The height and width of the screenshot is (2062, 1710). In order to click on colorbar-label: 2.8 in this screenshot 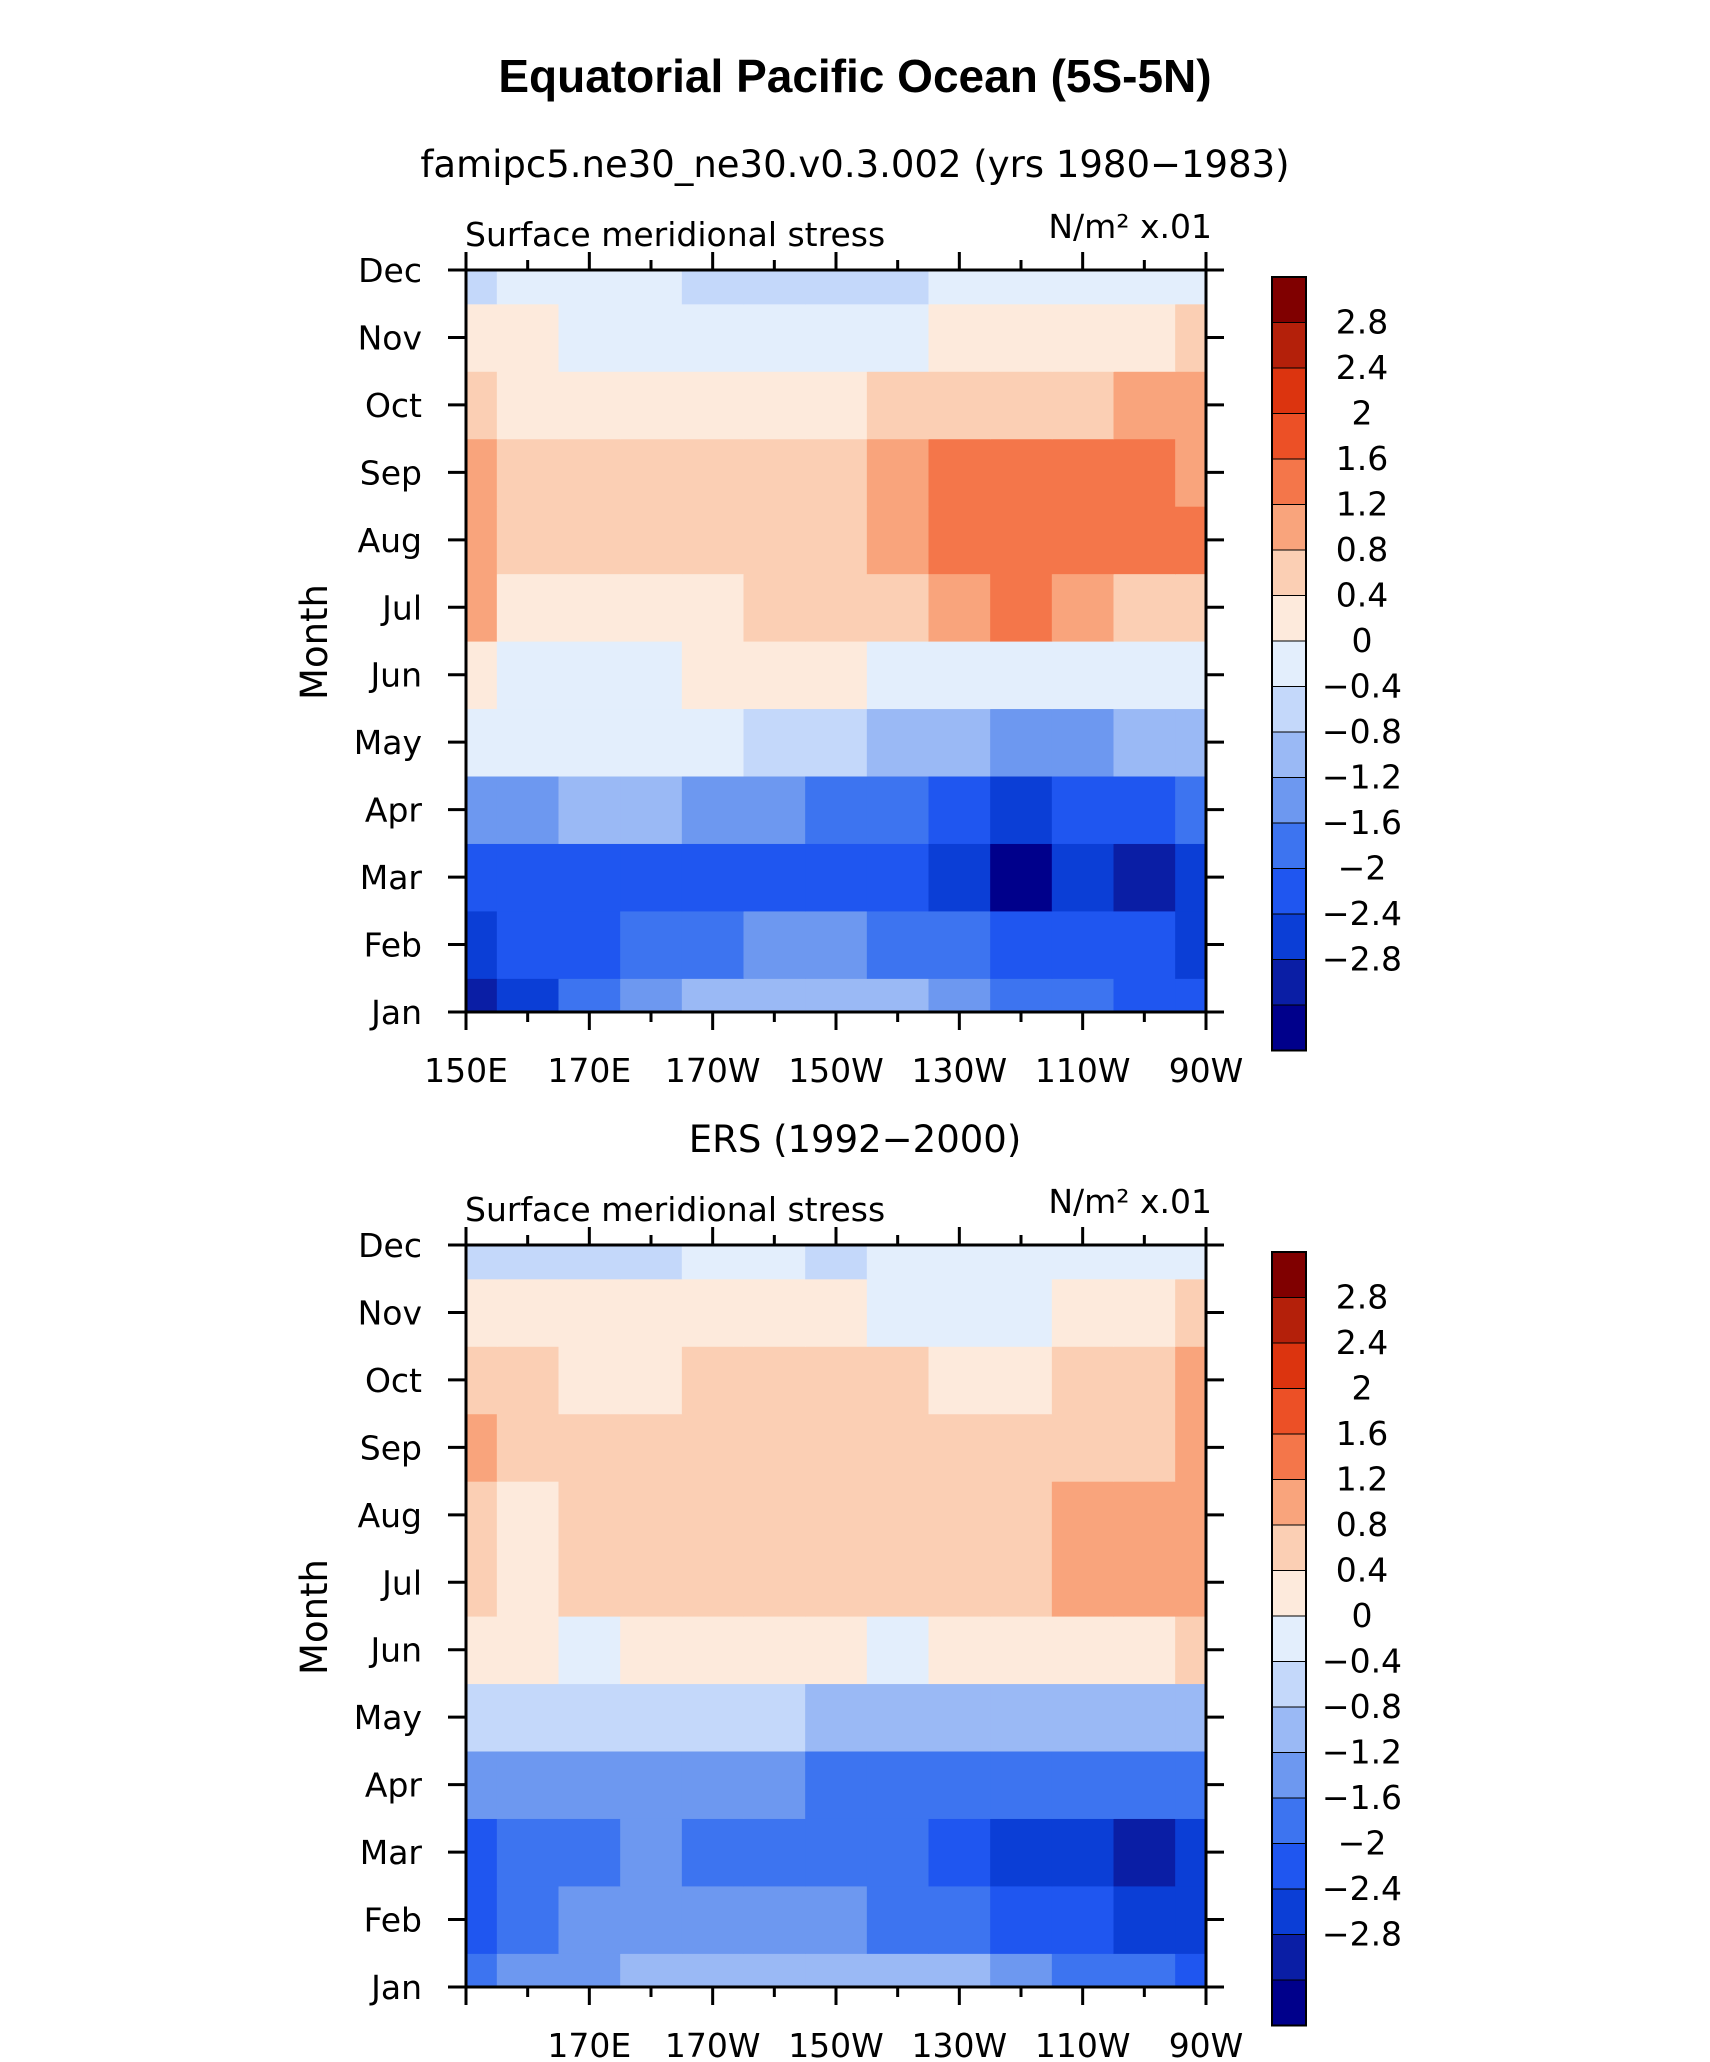, I will do `click(1362, 322)`.